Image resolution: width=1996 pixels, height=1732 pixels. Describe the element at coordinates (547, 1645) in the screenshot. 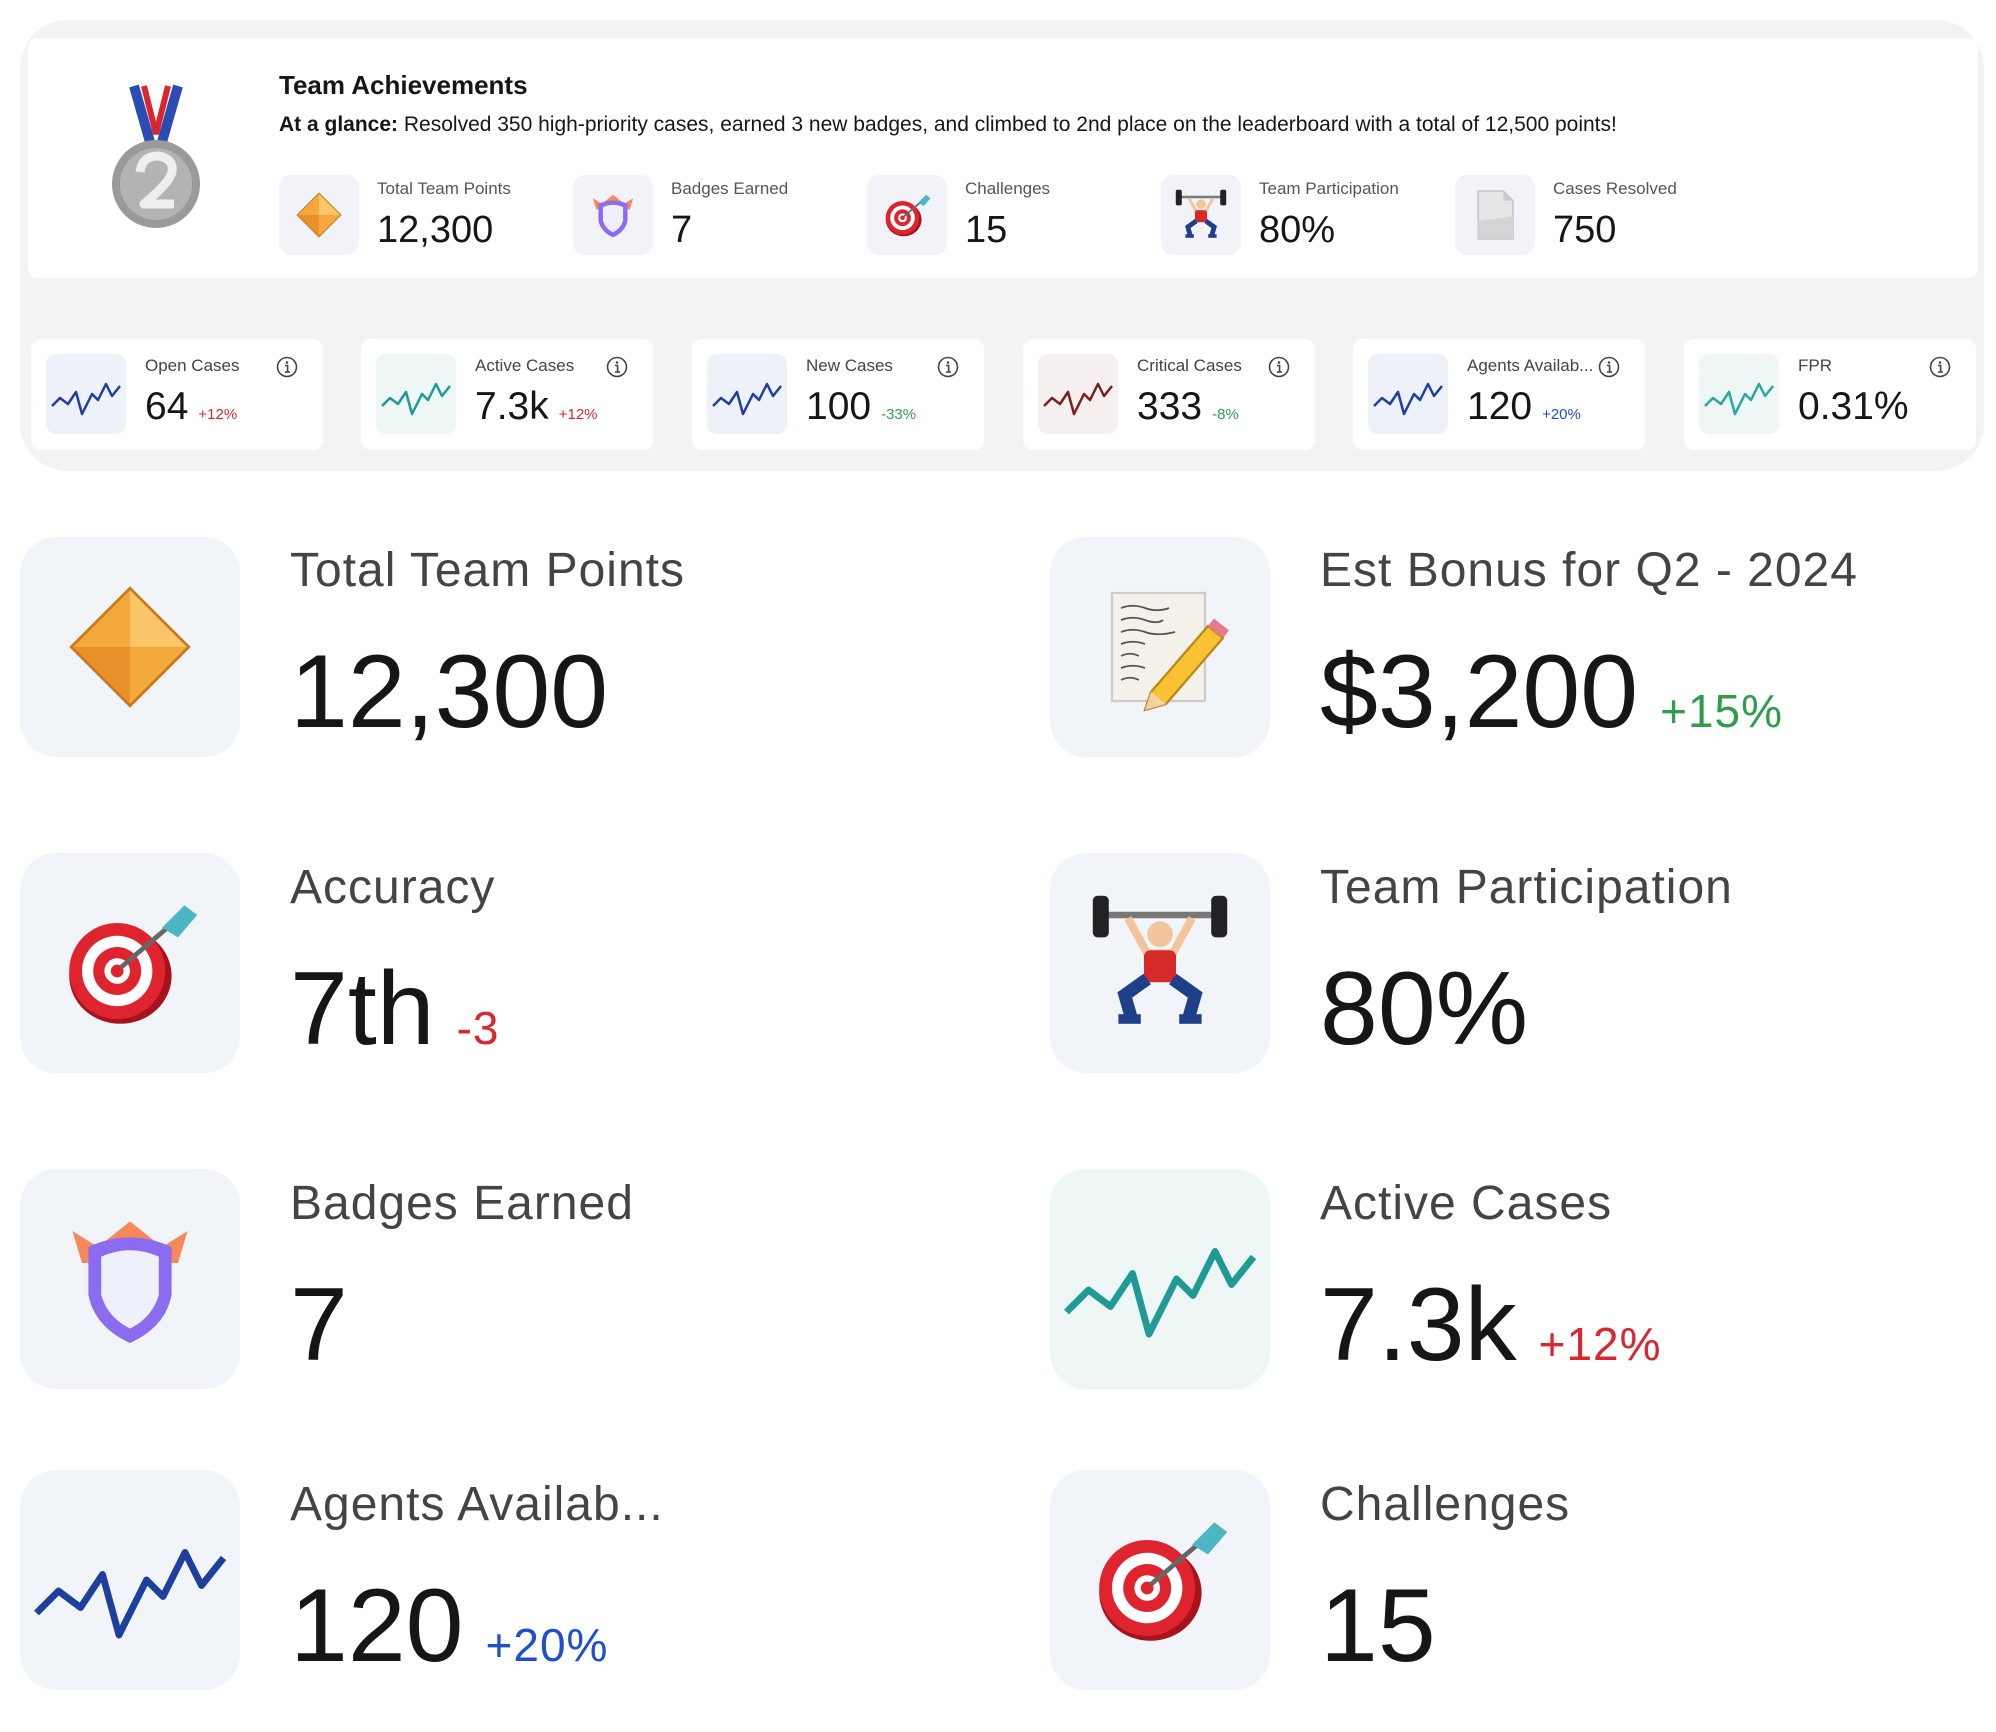

I see `tile-change: +20%` at that location.